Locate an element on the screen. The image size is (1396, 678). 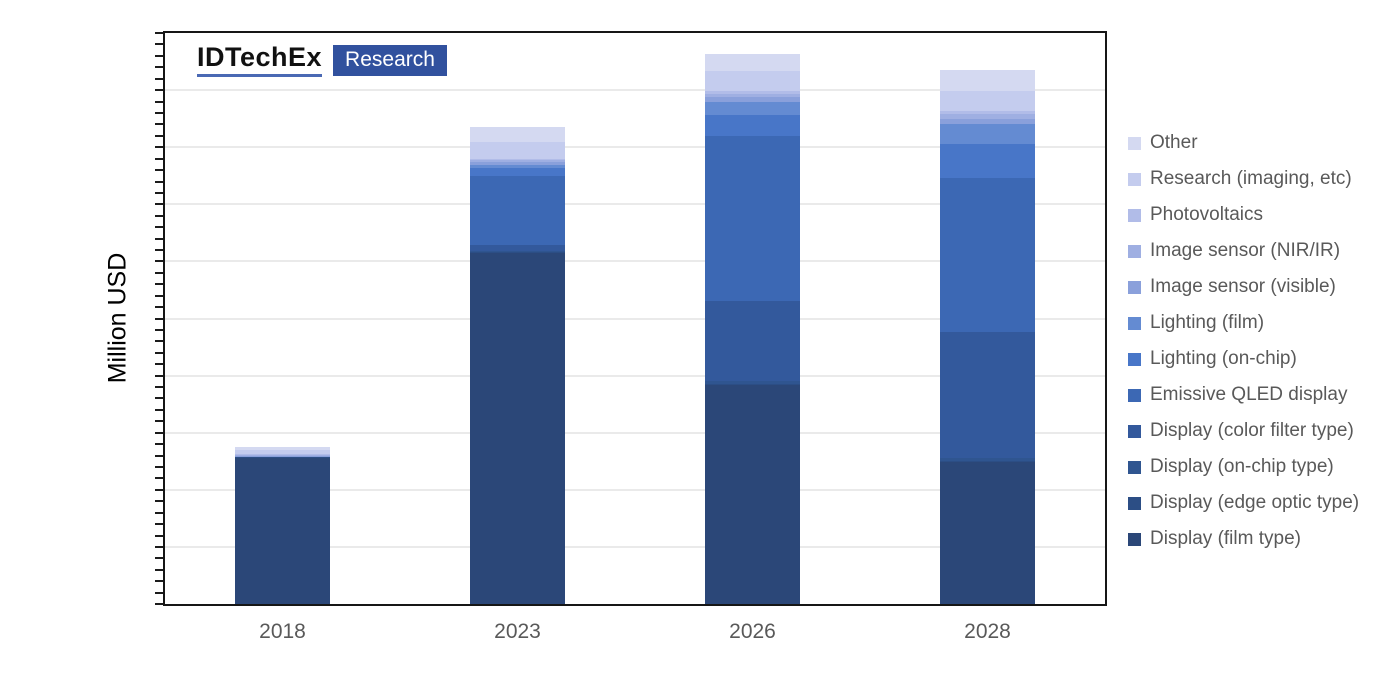
legend-label: Research (imaging, etc) is located at coordinates (1251, 178).